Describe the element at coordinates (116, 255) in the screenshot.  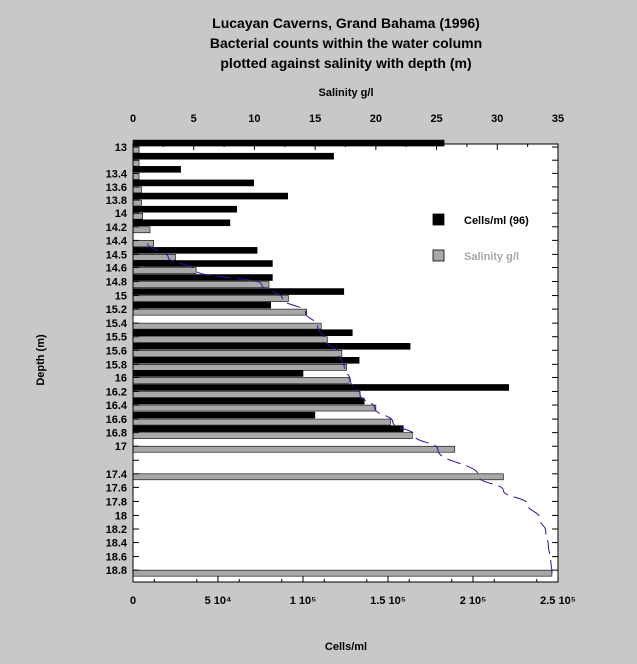
I see `y-tick-label: 14.5` at that location.